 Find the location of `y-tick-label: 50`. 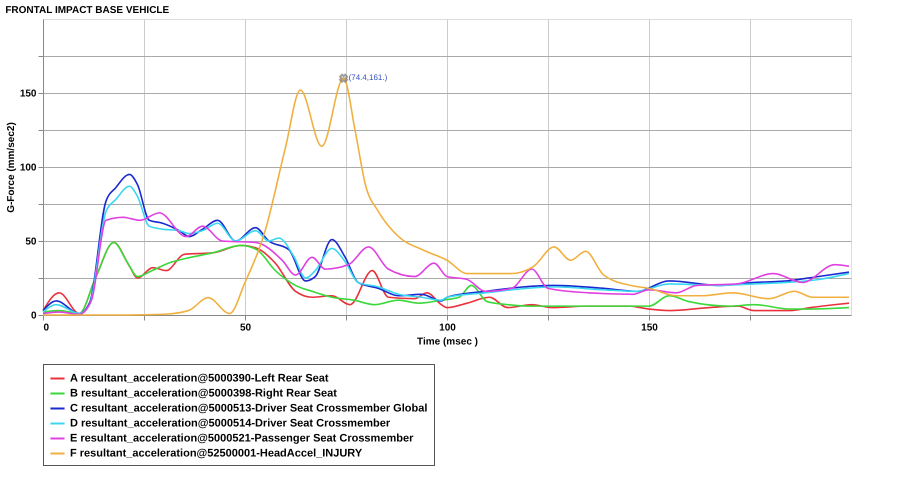

y-tick-label: 50 is located at coordinates (31, 242).